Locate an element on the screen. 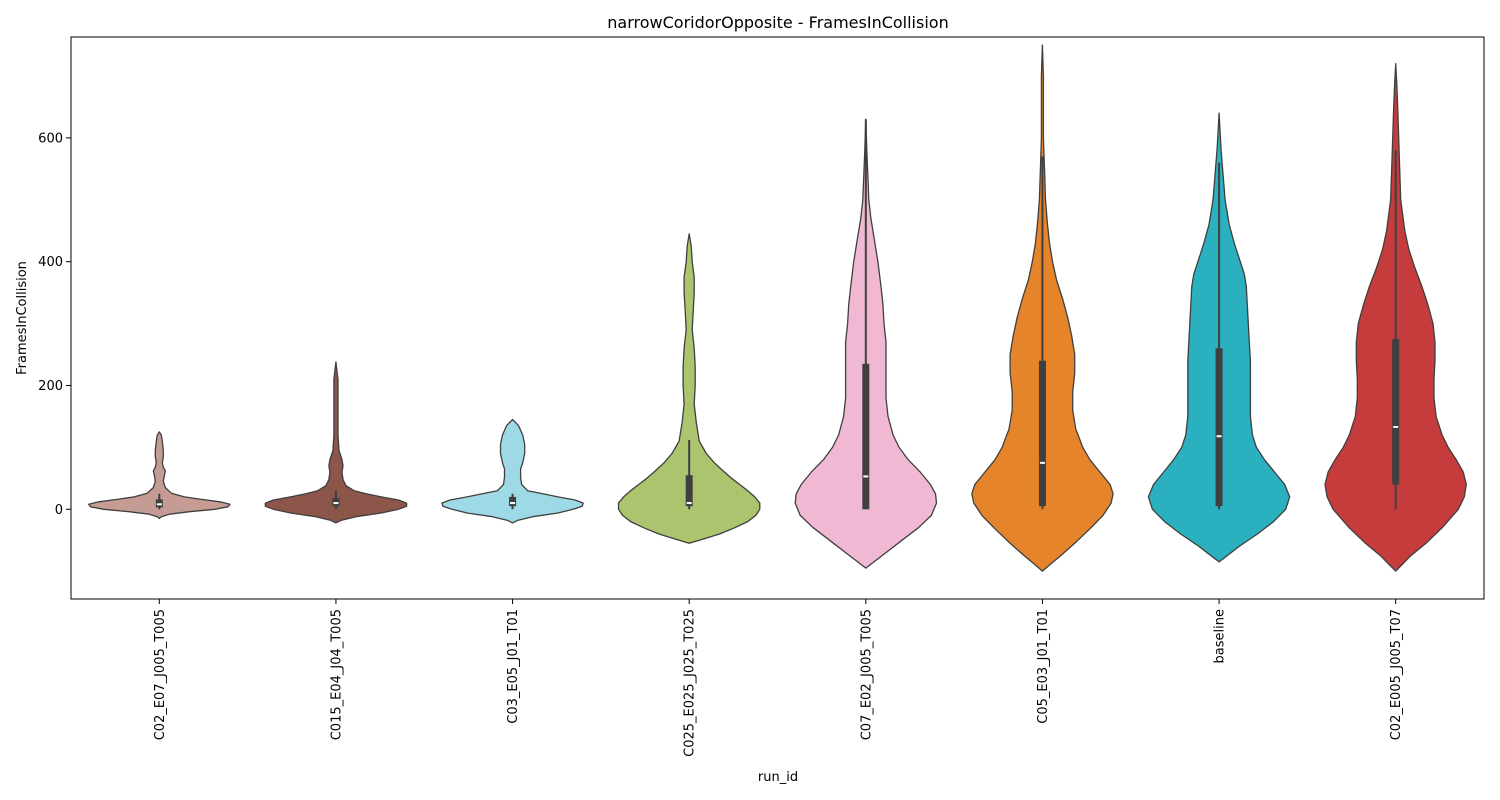 This screenshot has height=800, width=1500. y-tick-label: 600 is located at coordinates (50, 138).